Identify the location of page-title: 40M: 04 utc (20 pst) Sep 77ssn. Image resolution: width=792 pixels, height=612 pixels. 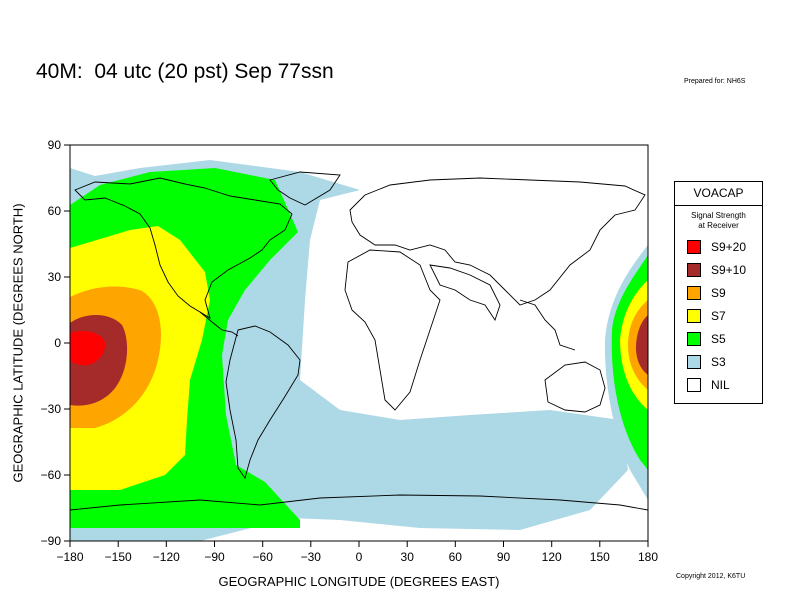
(185, 71).